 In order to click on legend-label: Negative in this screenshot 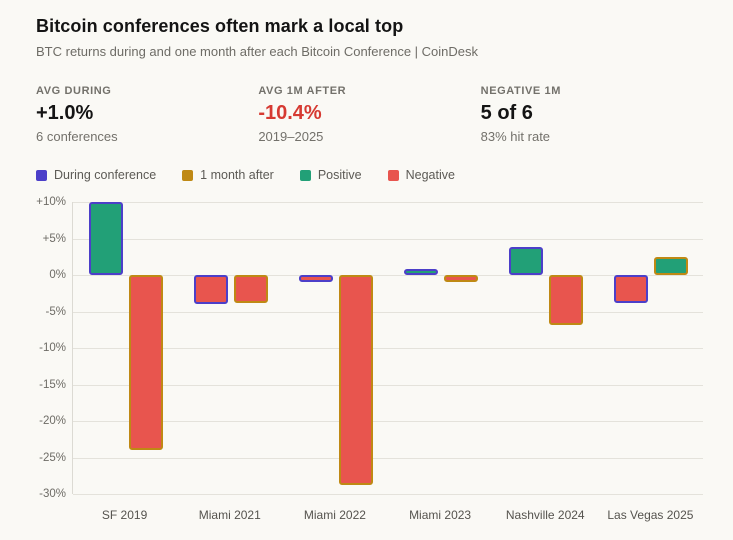, I will do `click(430, 175)`.